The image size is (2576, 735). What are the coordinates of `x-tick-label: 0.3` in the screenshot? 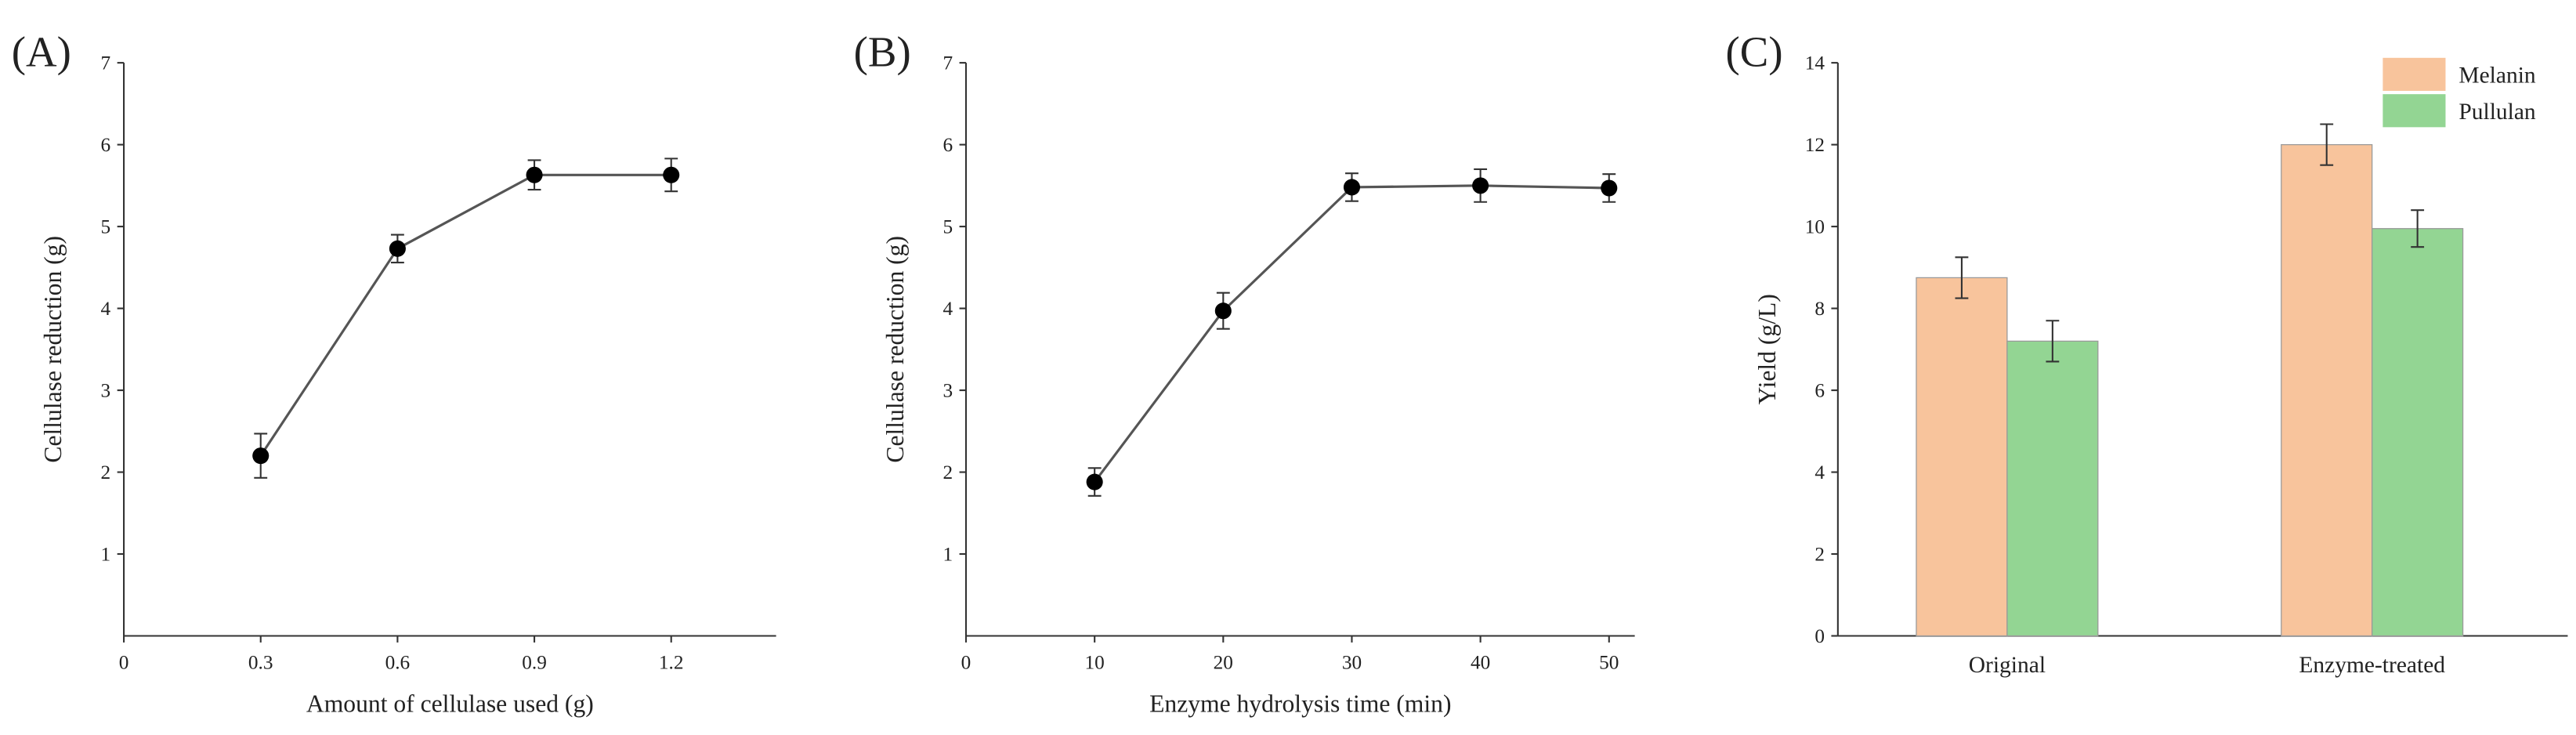 It's located at (260, 663).